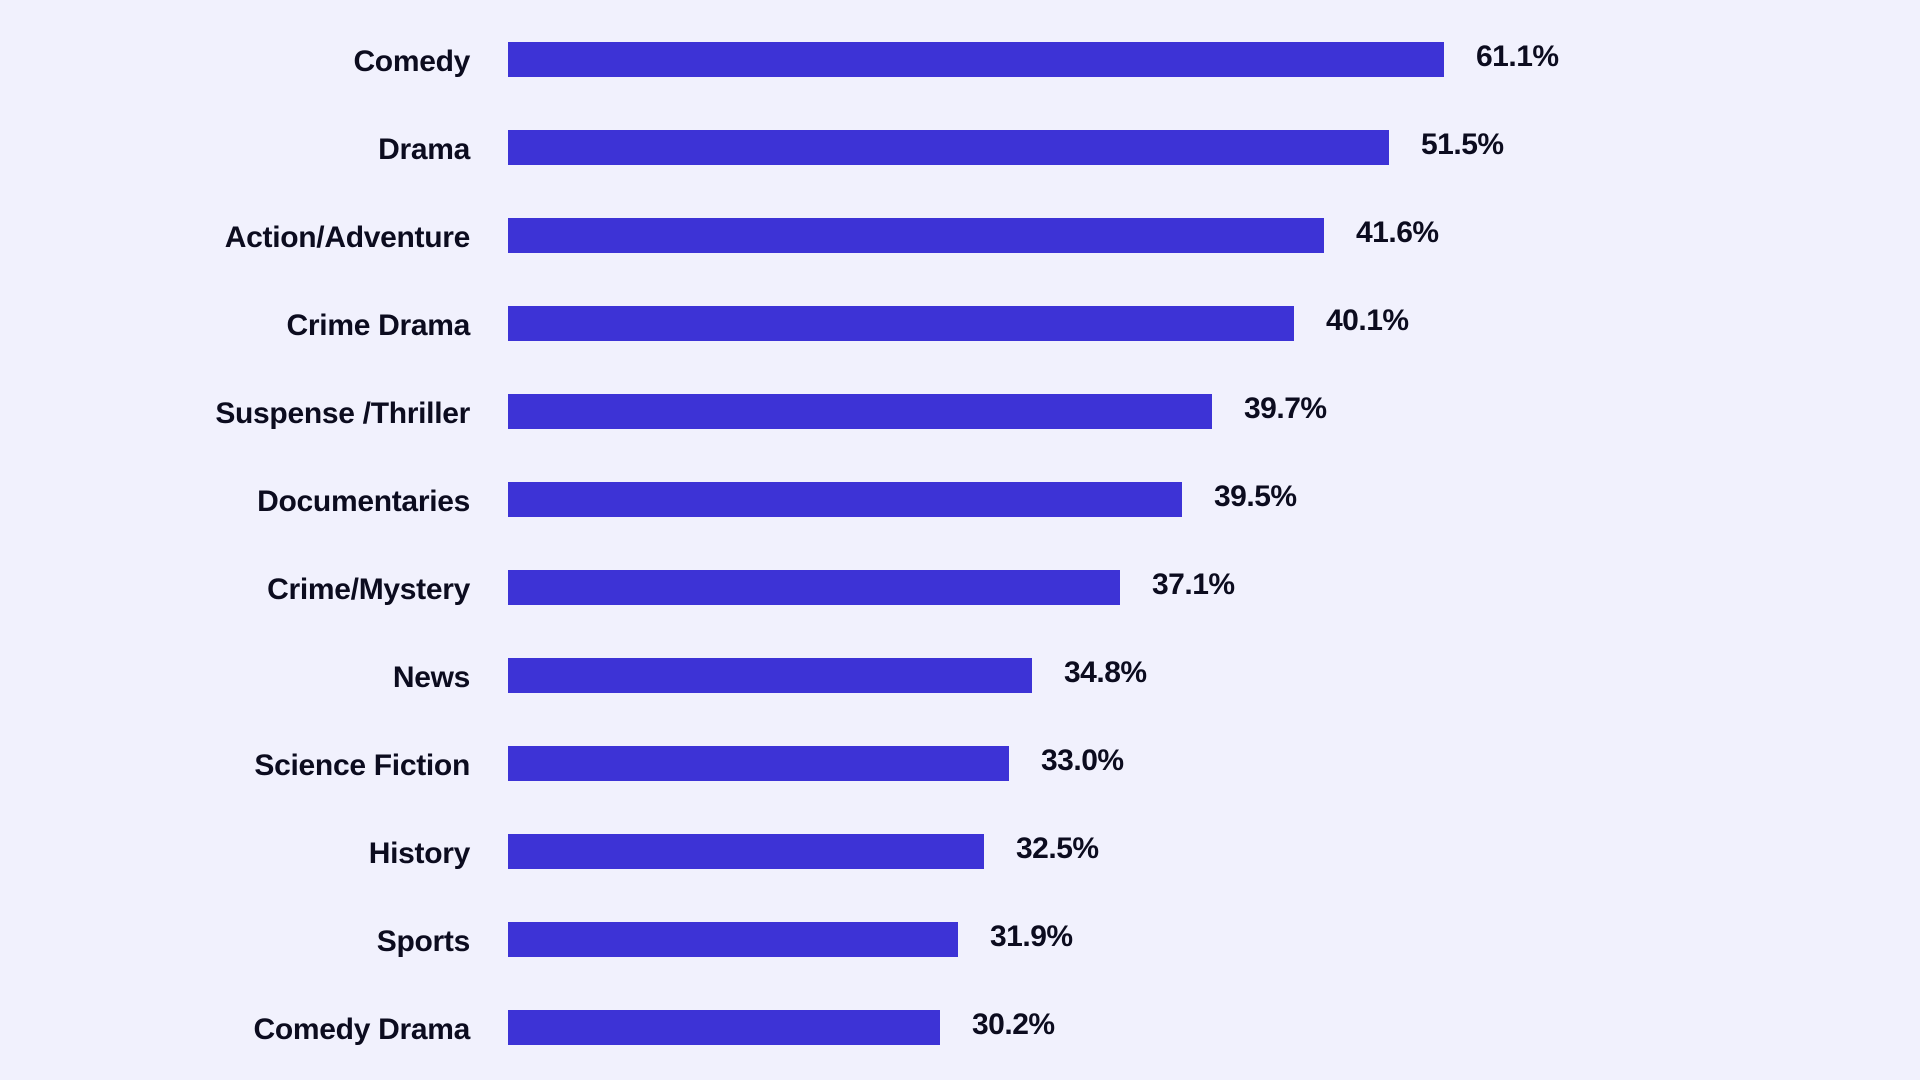 The width and height of the screenshot is (1920, 1080). I want to click on value-label: 33.0%, so click(1082, 760).